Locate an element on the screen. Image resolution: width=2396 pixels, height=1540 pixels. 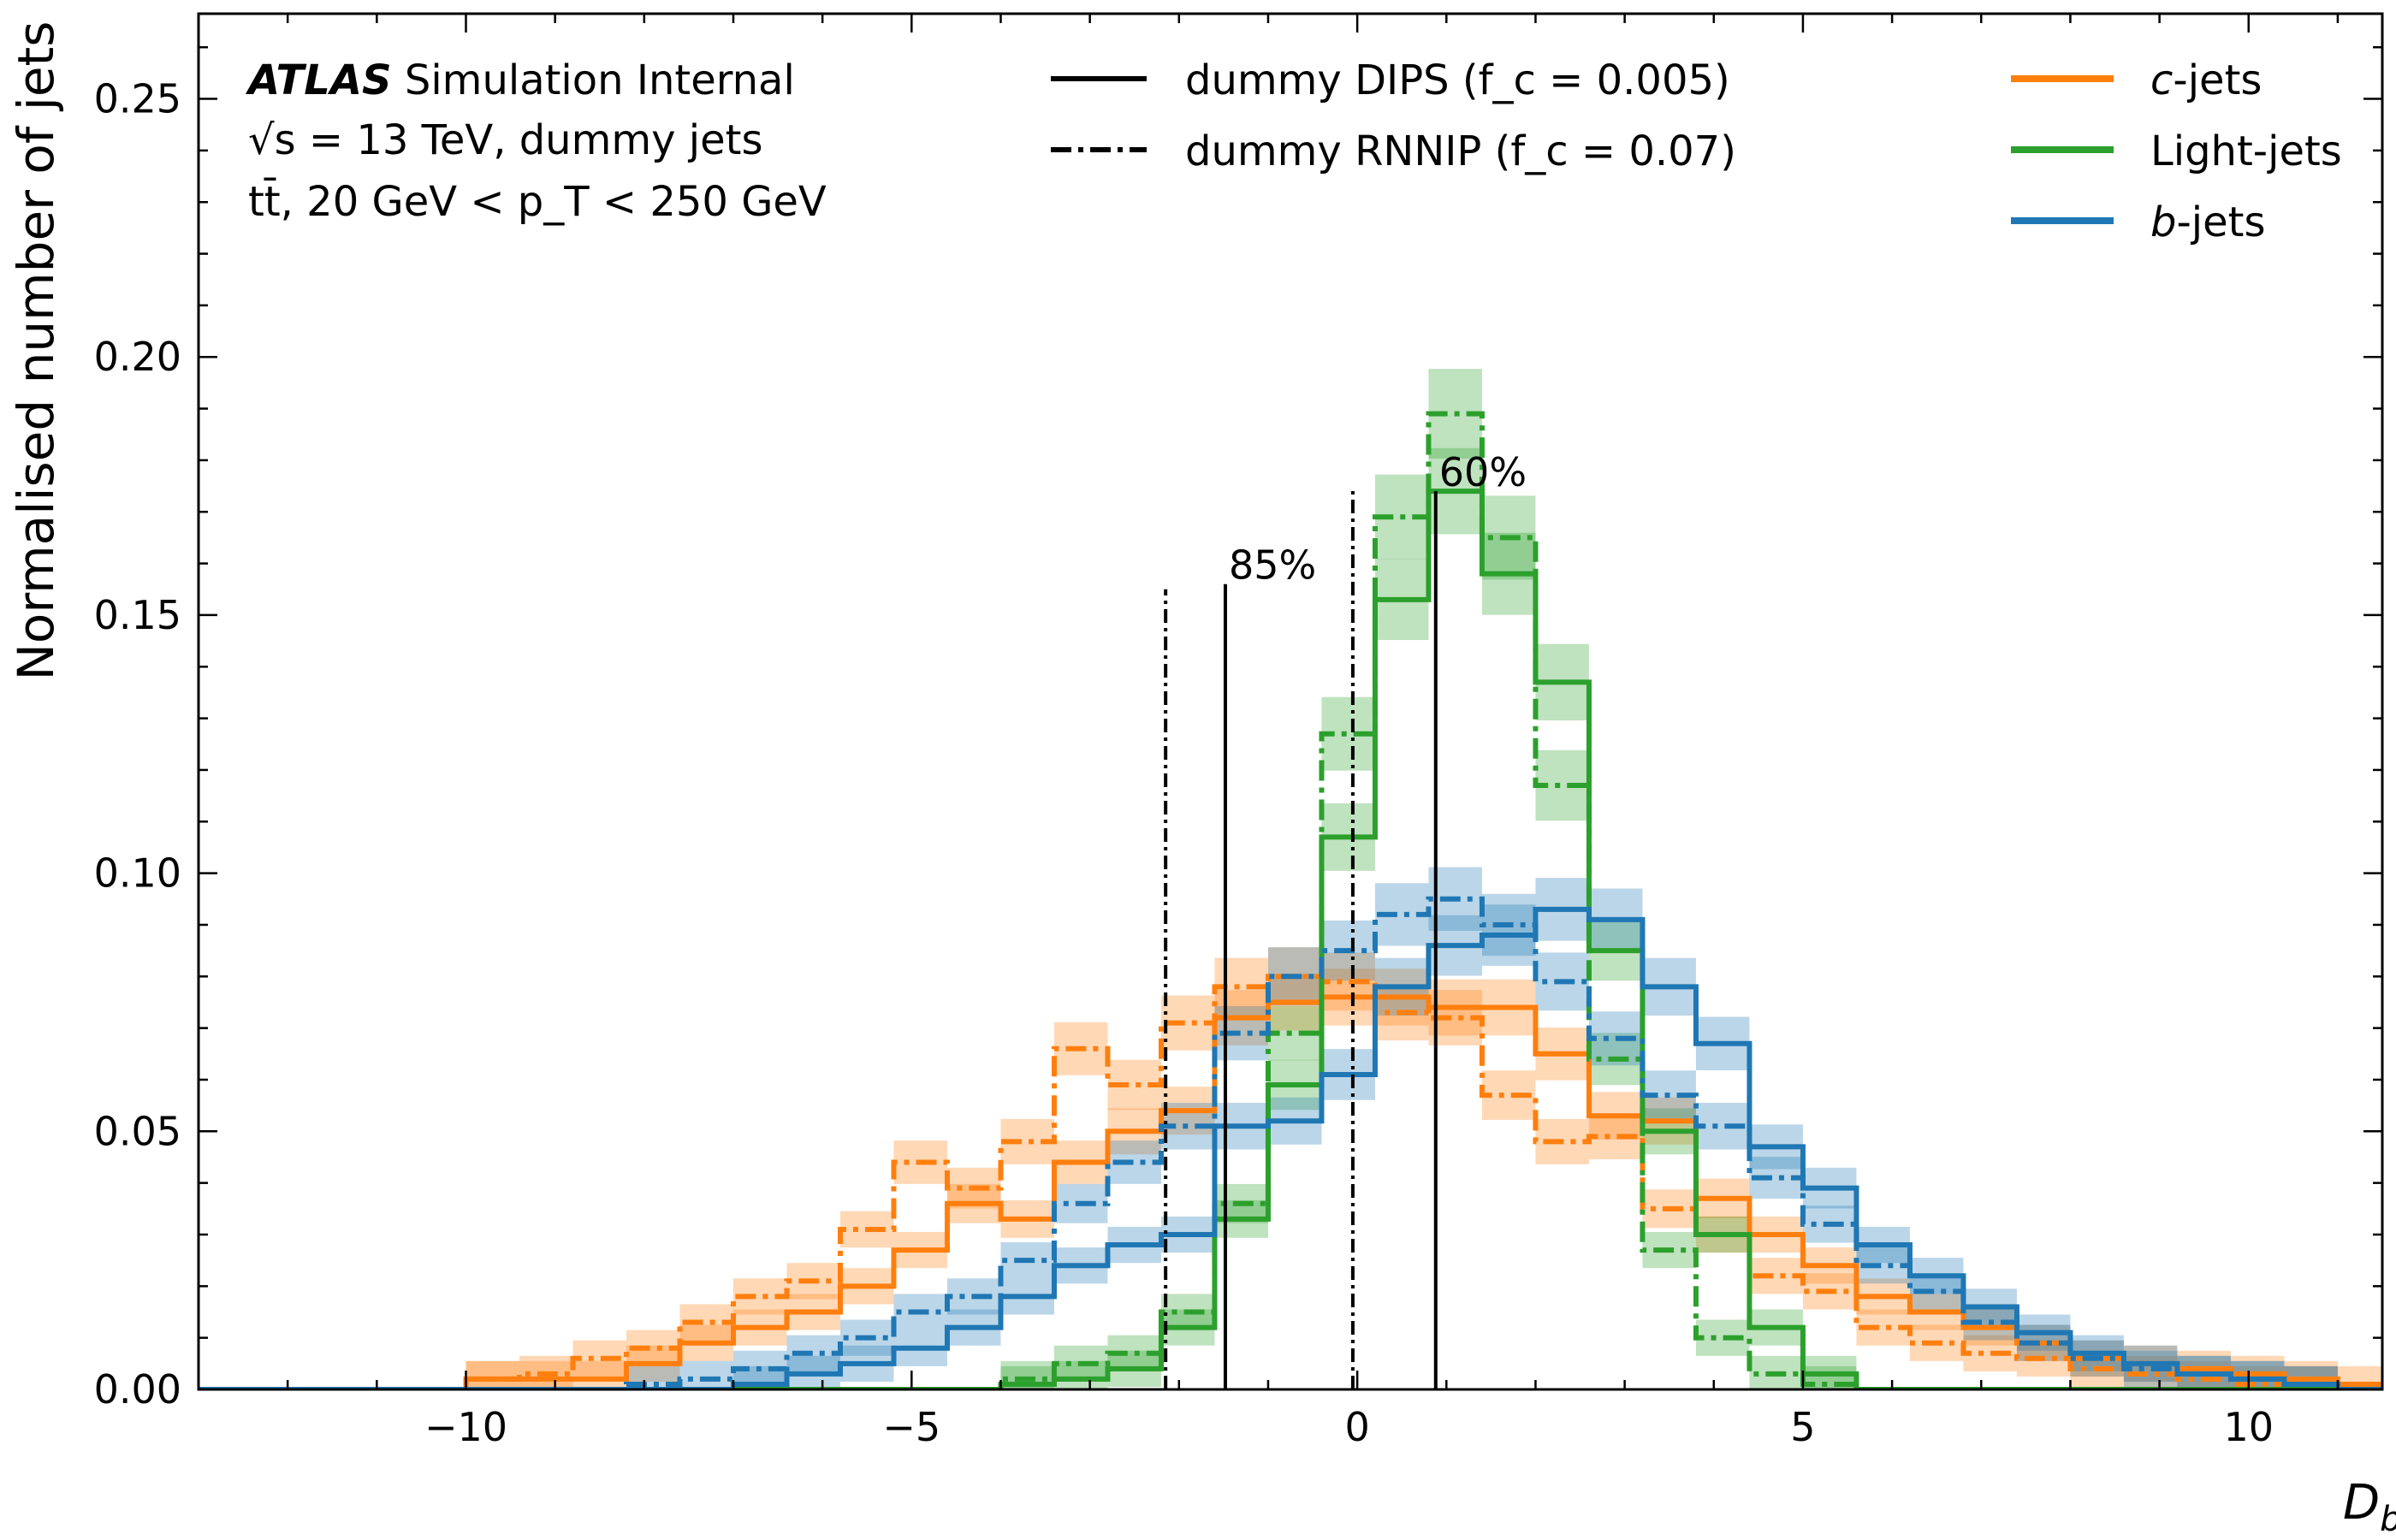
working-point-lines: 85% 60% is located at coordinates (1345, 919).